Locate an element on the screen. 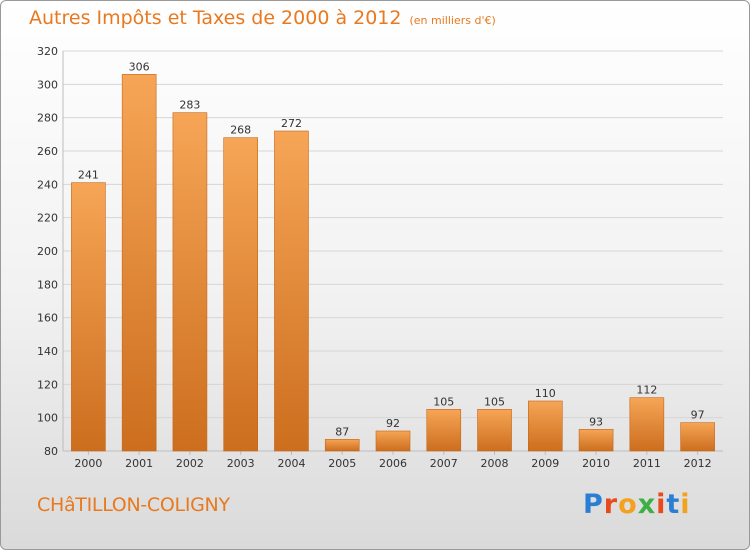  x-tick-label: 2003 is located at coordinates (241, 463).